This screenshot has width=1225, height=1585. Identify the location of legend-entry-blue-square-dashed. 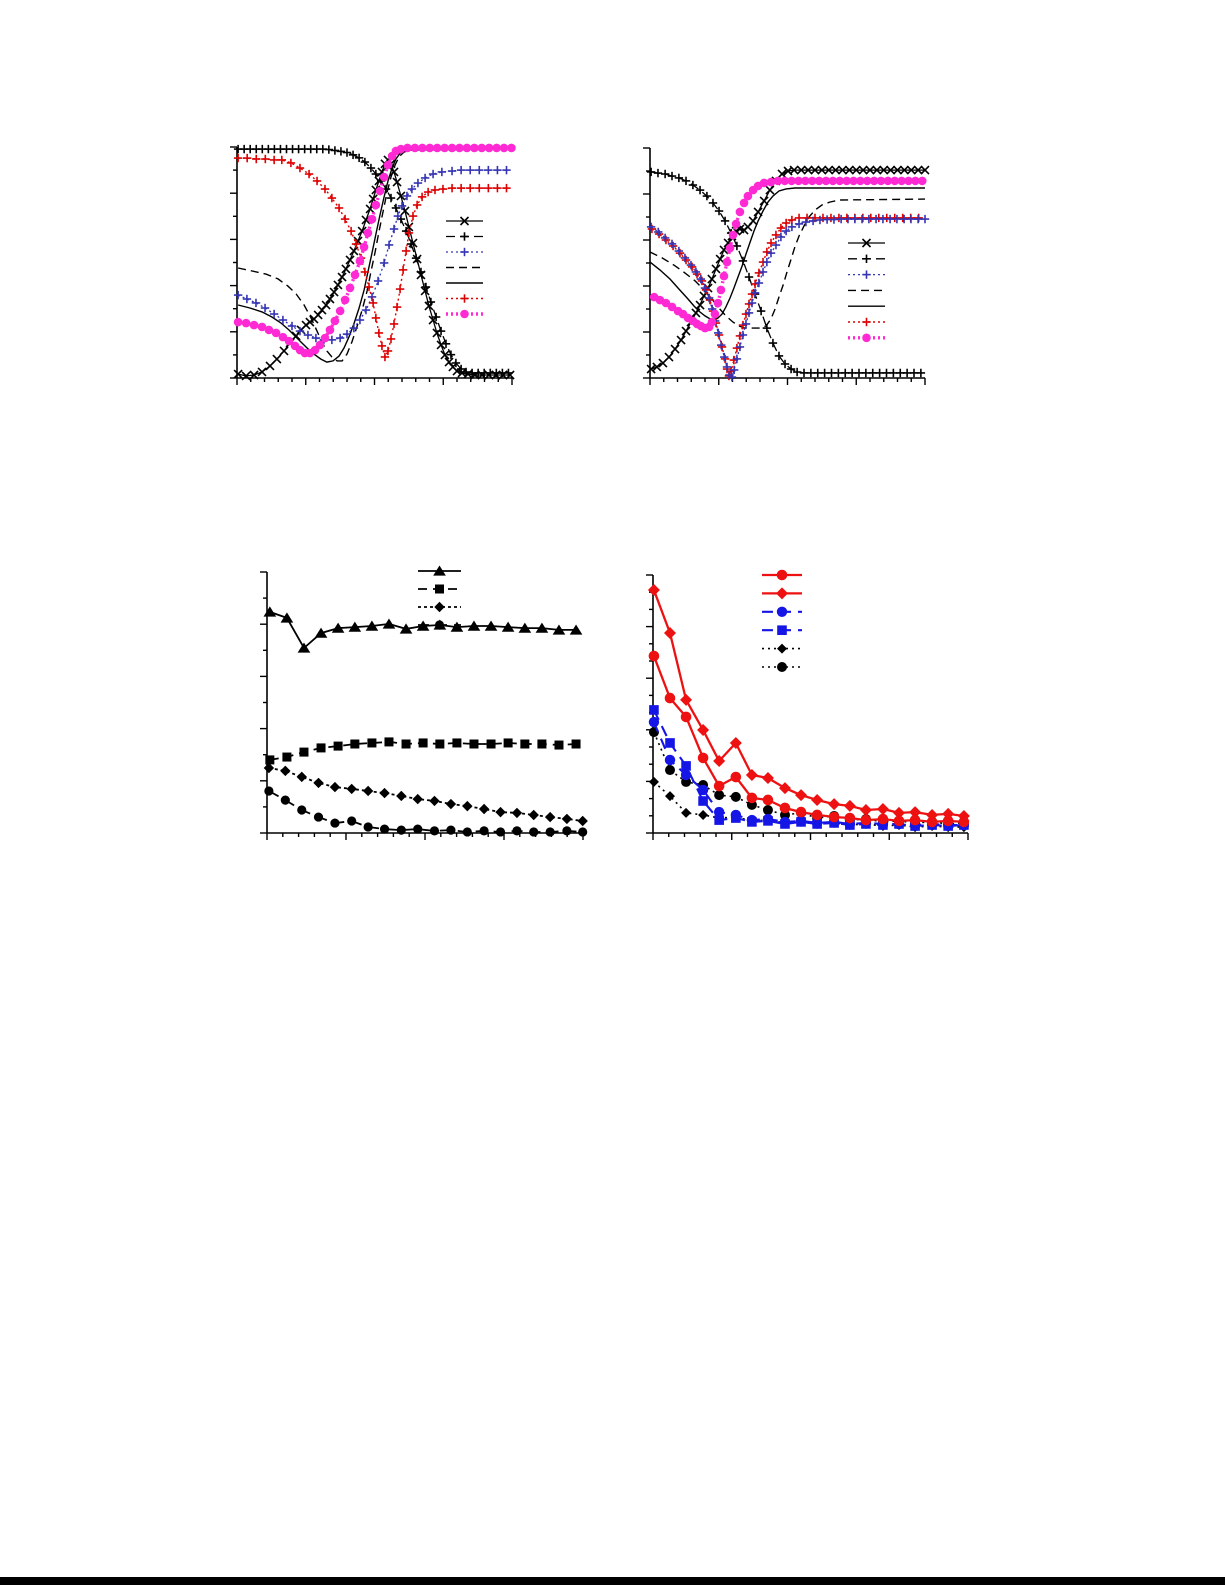
(782, 630).